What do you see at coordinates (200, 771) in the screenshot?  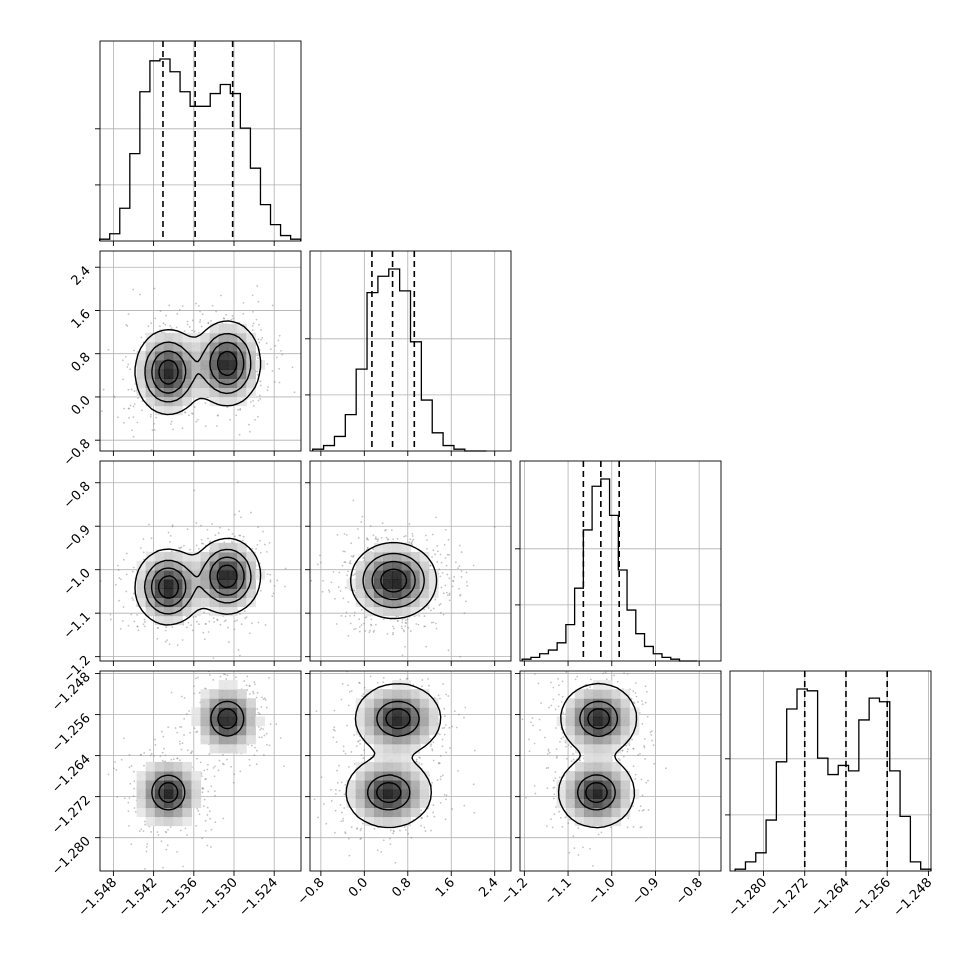 I see `panel-frame` at bounding box center [200, 771].